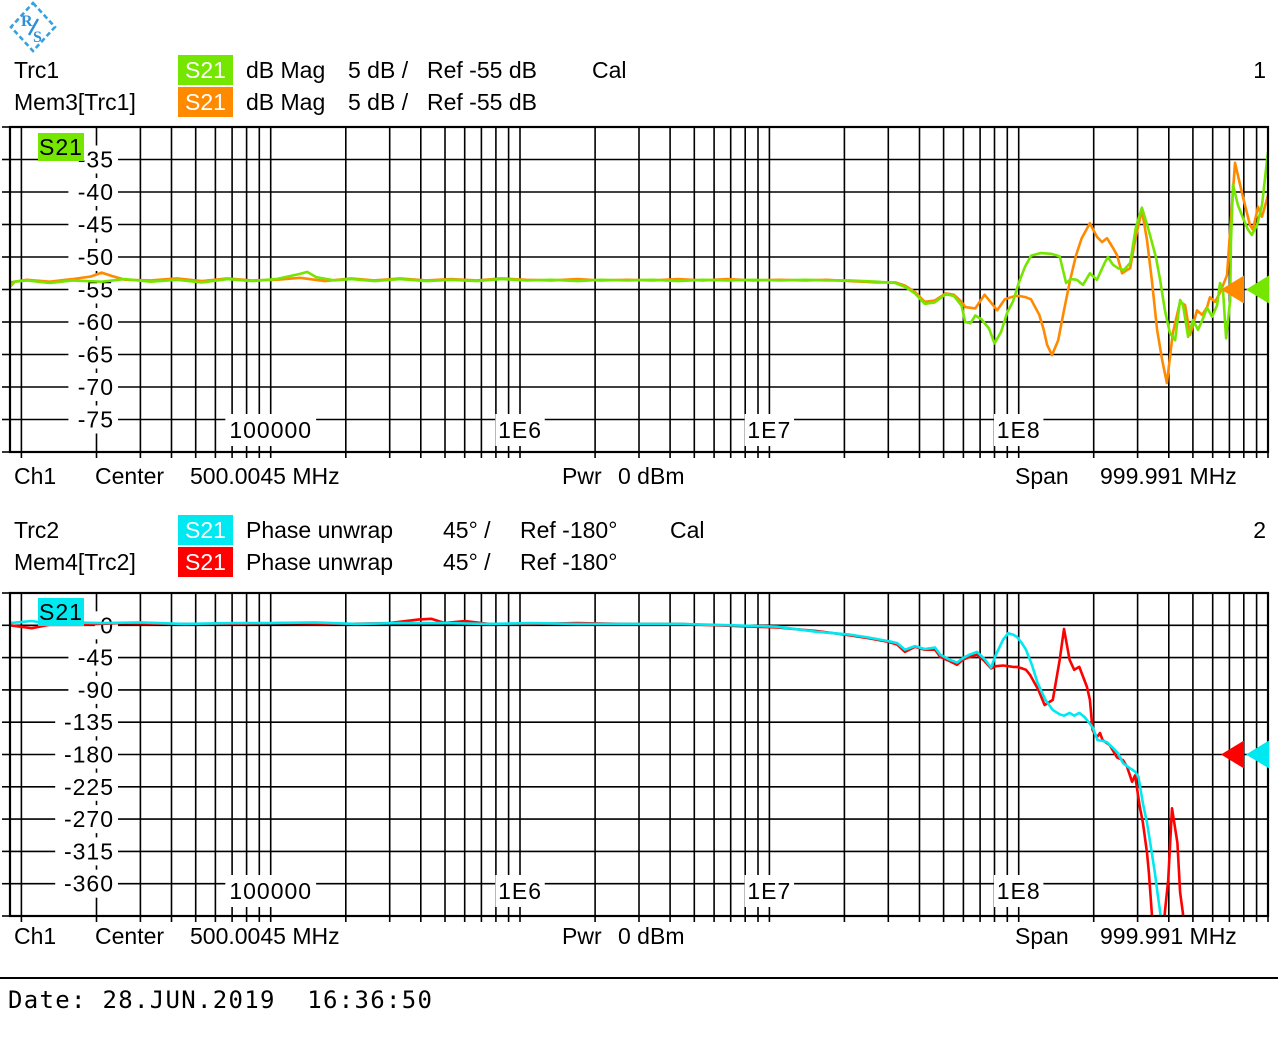 The image size is (1278, 1052). What do you see at coordinates (75, 562) in the screenshot?
I see `mem4-name: Mem4[Trc2]` at bounding box center [75, 562].